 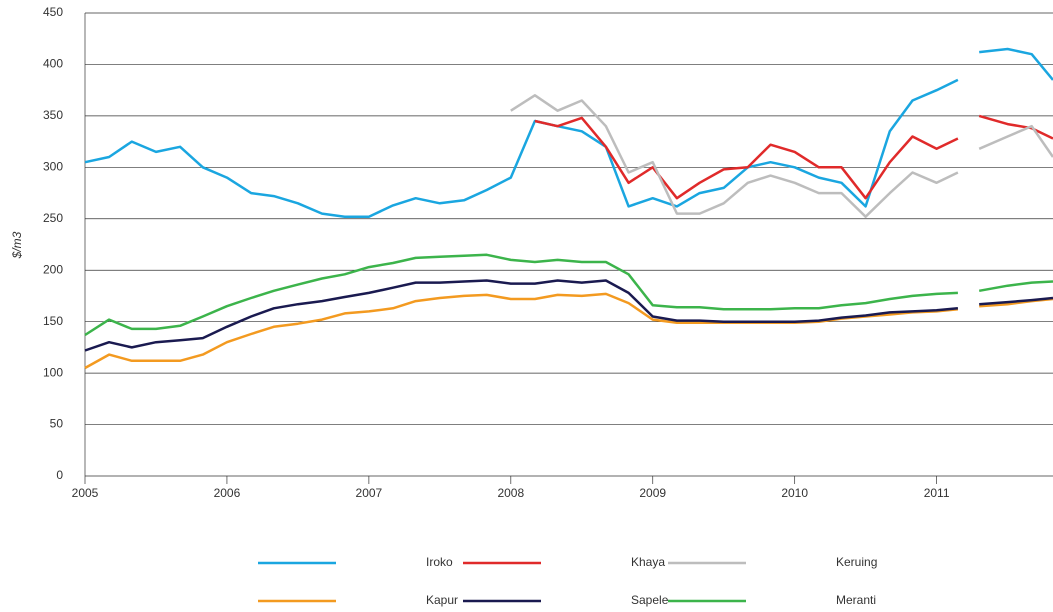 What do you see at coordinates (856, 562) in the screenshot?
I see `legend-label: Keruing` at bounding box center [856, 562].